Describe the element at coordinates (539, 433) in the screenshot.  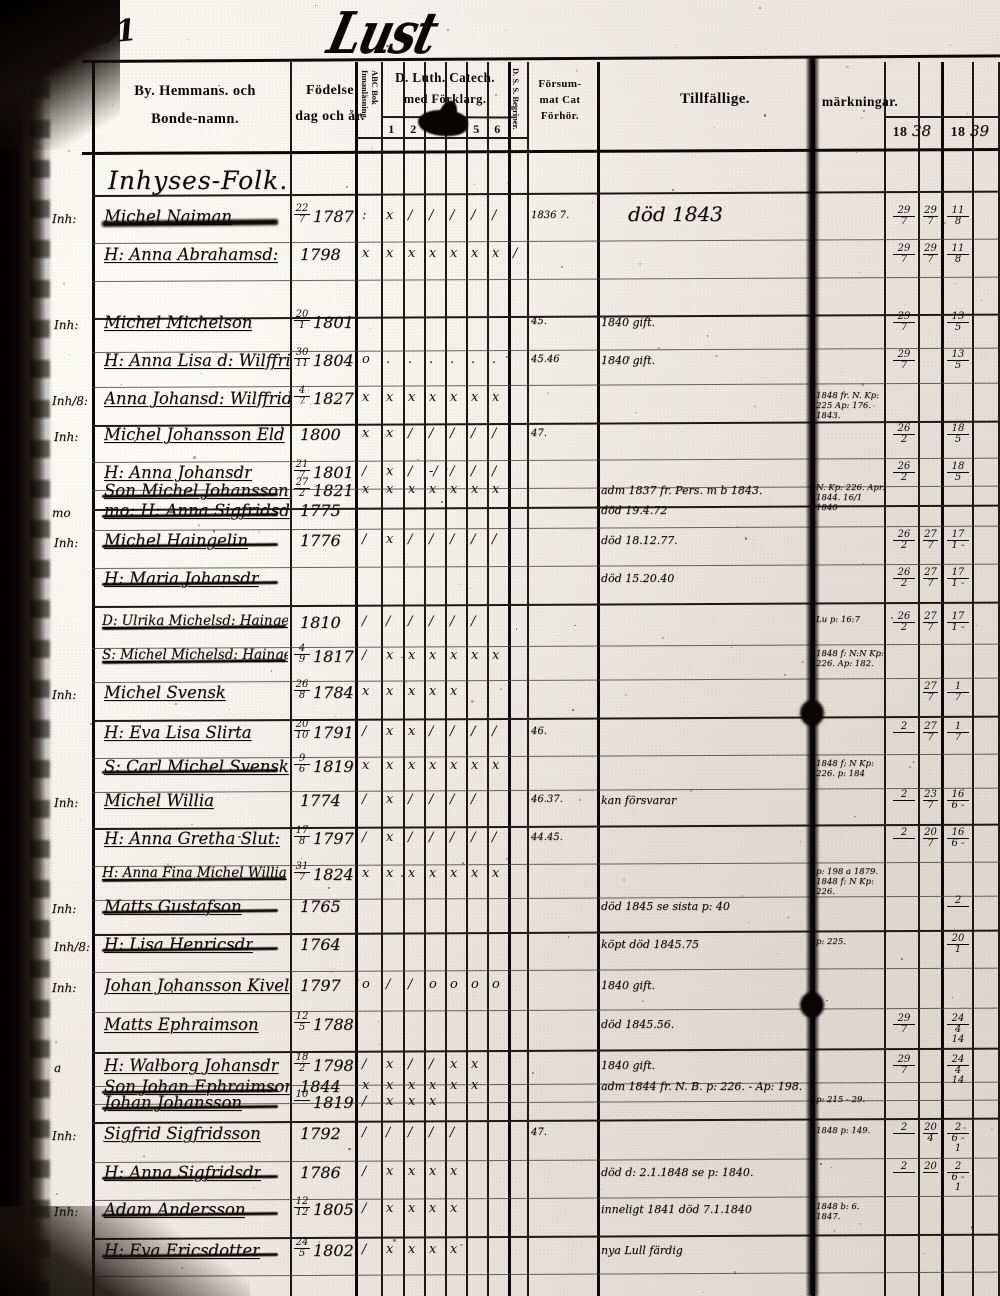
I see `entry-neglected-exam: 47.` at that location.